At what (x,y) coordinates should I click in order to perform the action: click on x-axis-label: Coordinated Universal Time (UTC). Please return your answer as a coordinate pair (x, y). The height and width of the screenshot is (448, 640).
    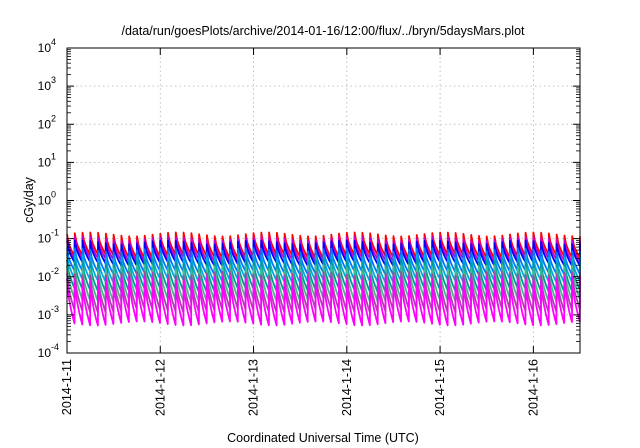
    Looking at the image, I should click on (323, 438).